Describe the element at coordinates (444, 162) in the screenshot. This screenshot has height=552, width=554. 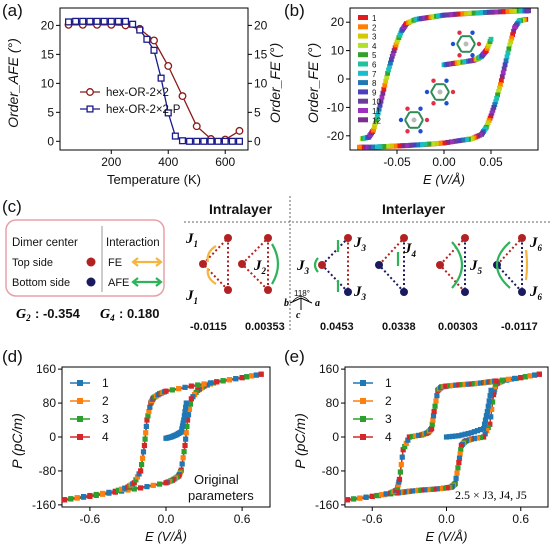
I see `b-xtick-label: 0.00` at that location.